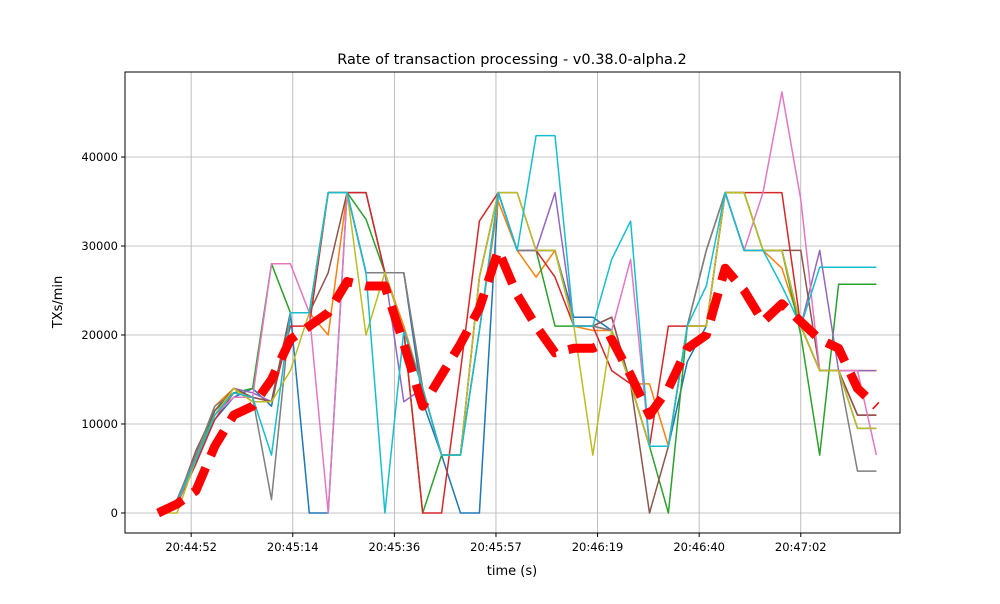 Image resolution: width=1000 pixels, height=604 pixels. Describe the element at coordinates (395, 547) in the screenshot. I see `x-tick-label: 20:45:36` at that location.